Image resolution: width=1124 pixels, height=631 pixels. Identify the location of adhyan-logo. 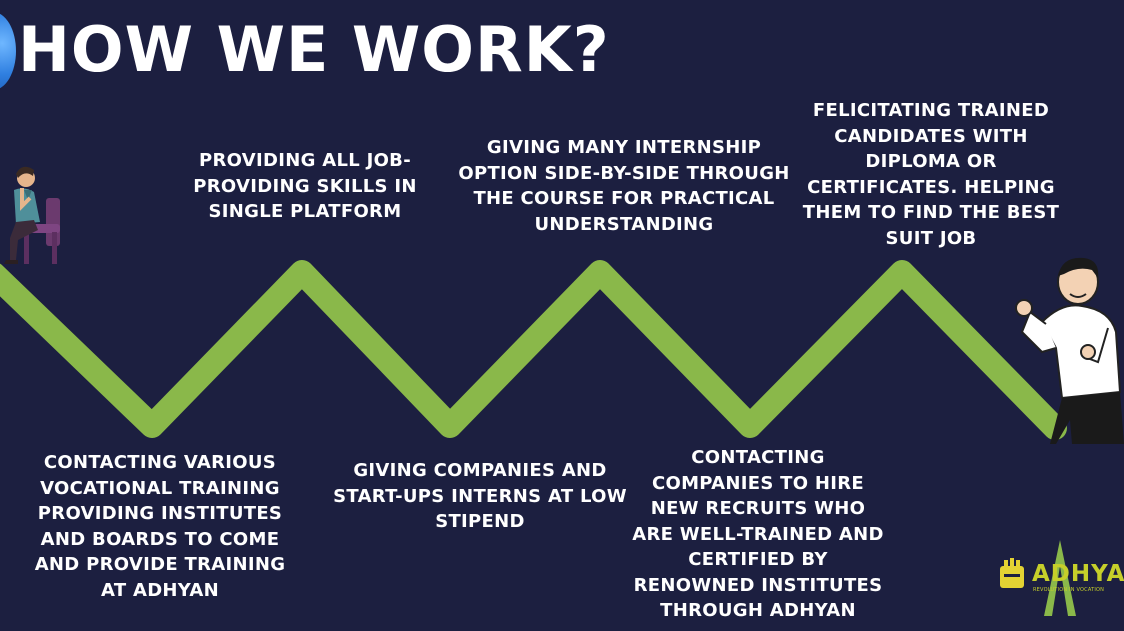
(1038, 578).